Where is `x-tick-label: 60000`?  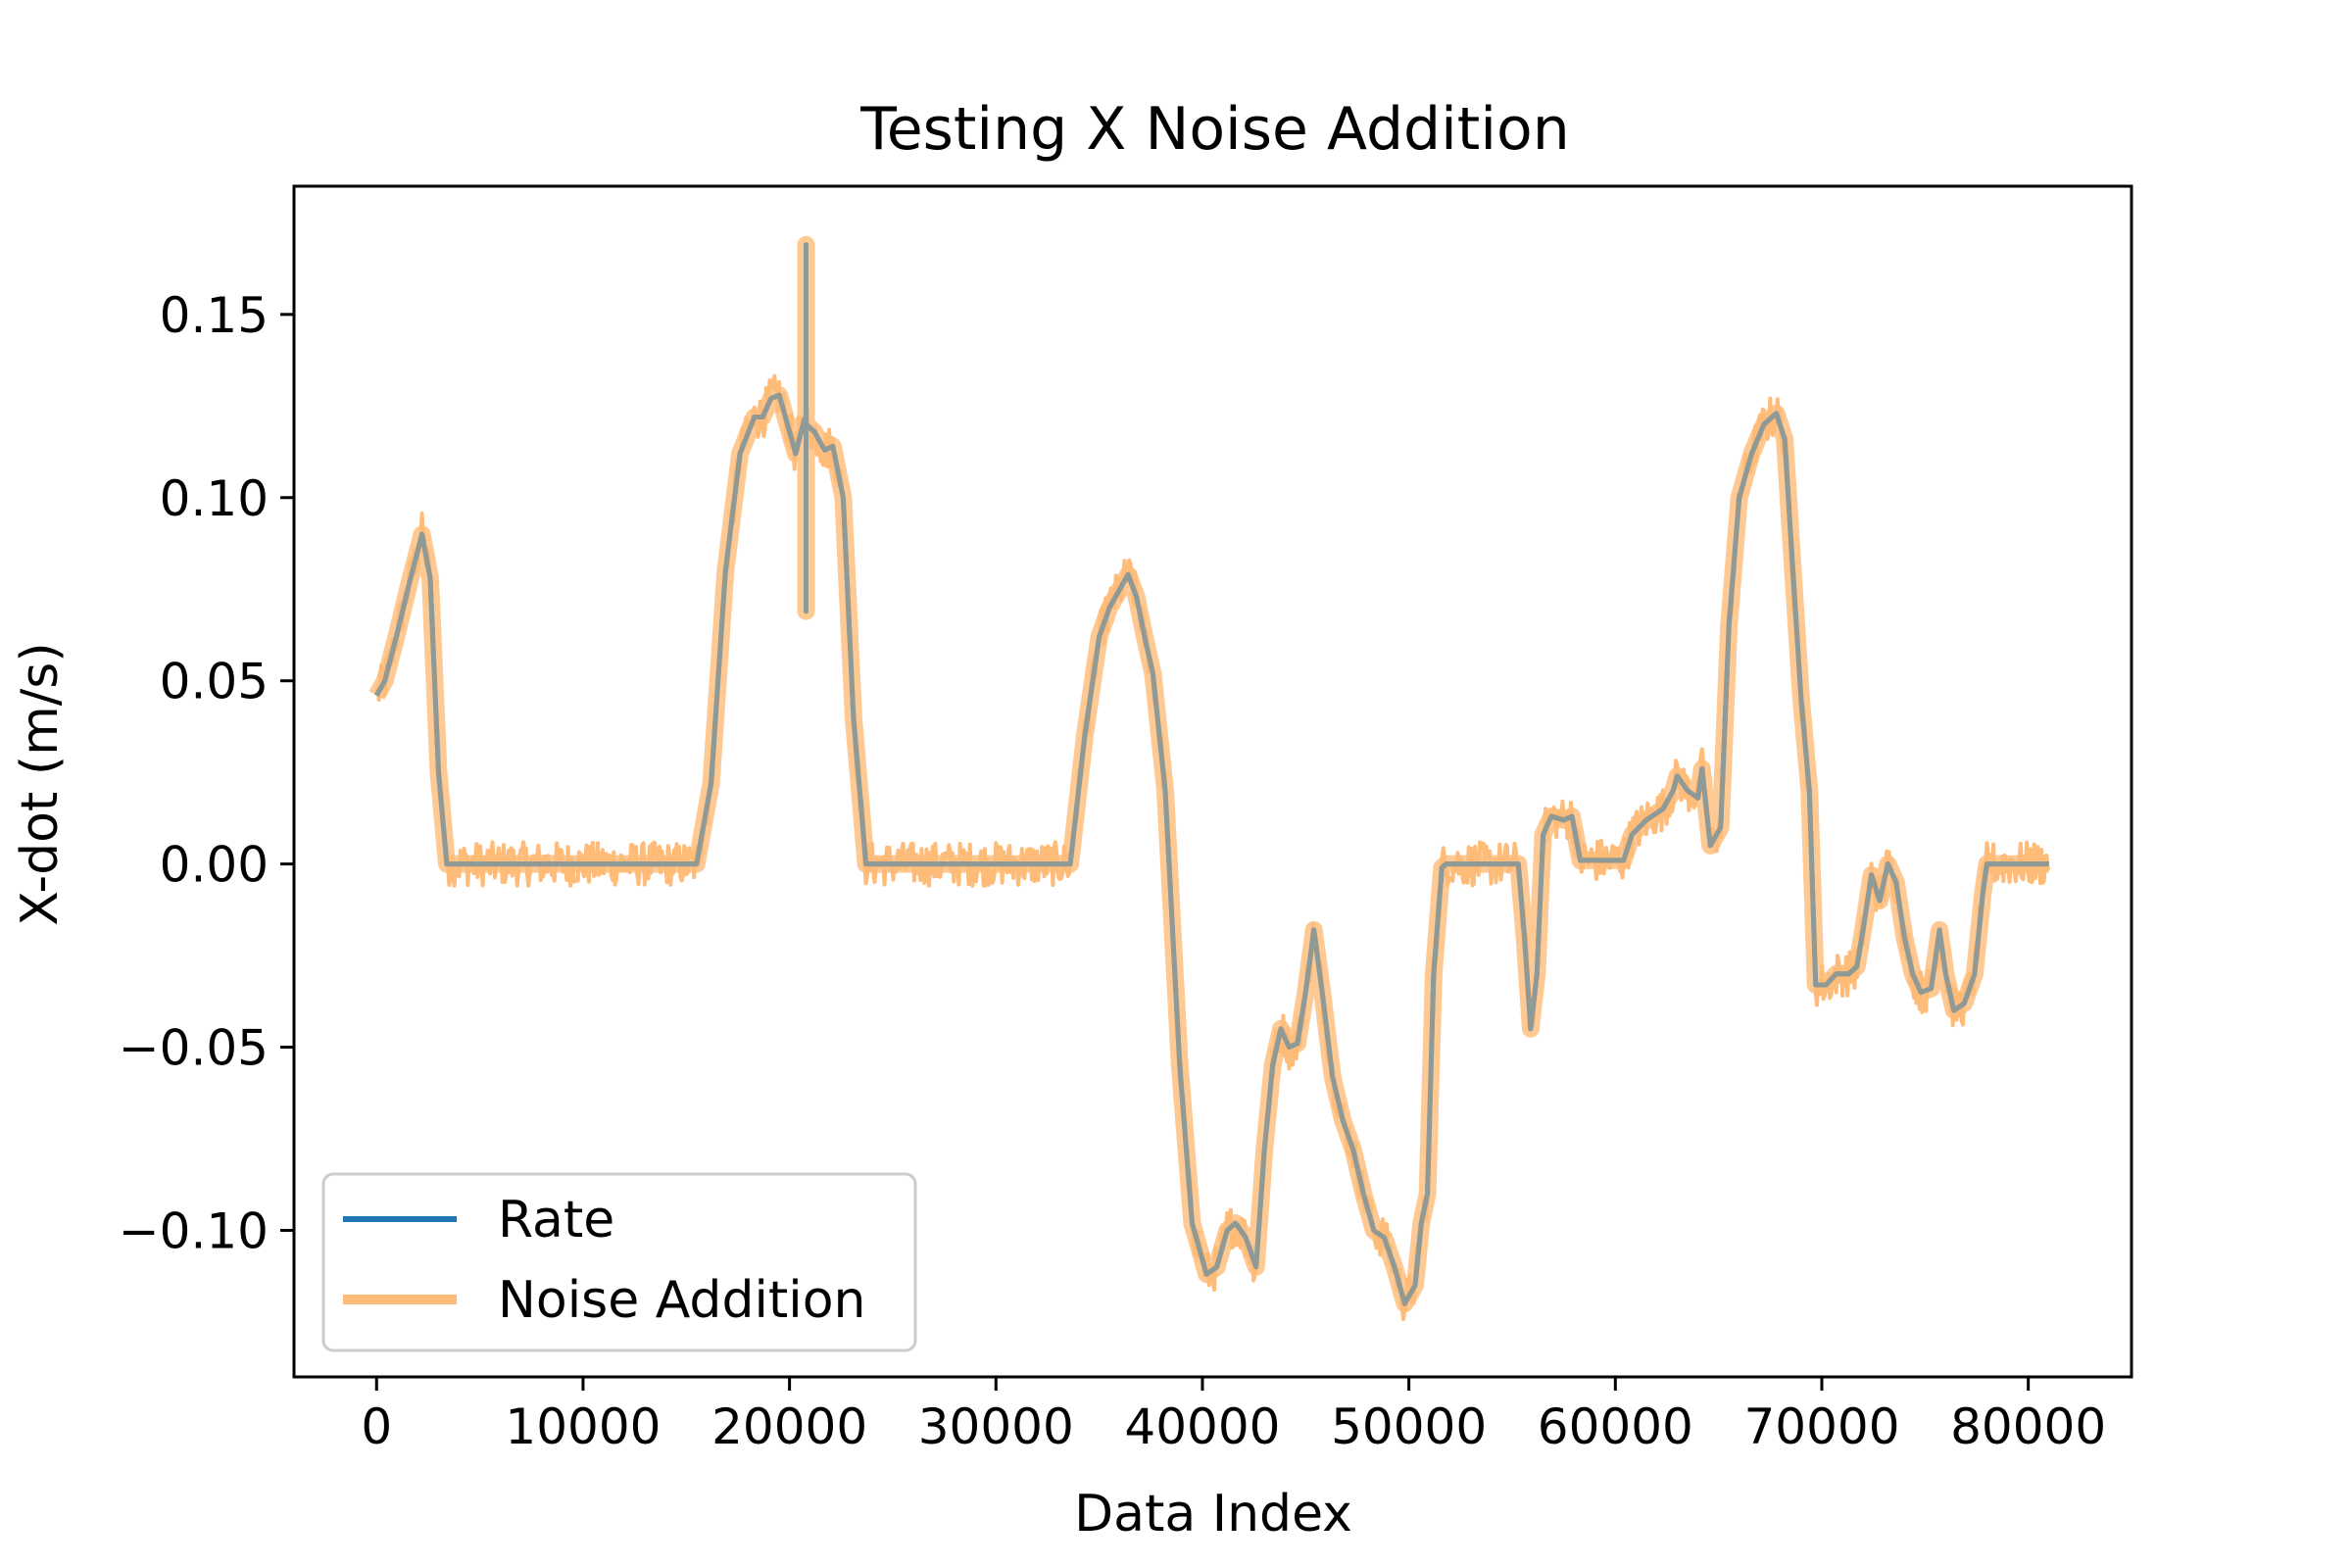 x-tick-label: 60000 is located at coordinates (1615, 1426).